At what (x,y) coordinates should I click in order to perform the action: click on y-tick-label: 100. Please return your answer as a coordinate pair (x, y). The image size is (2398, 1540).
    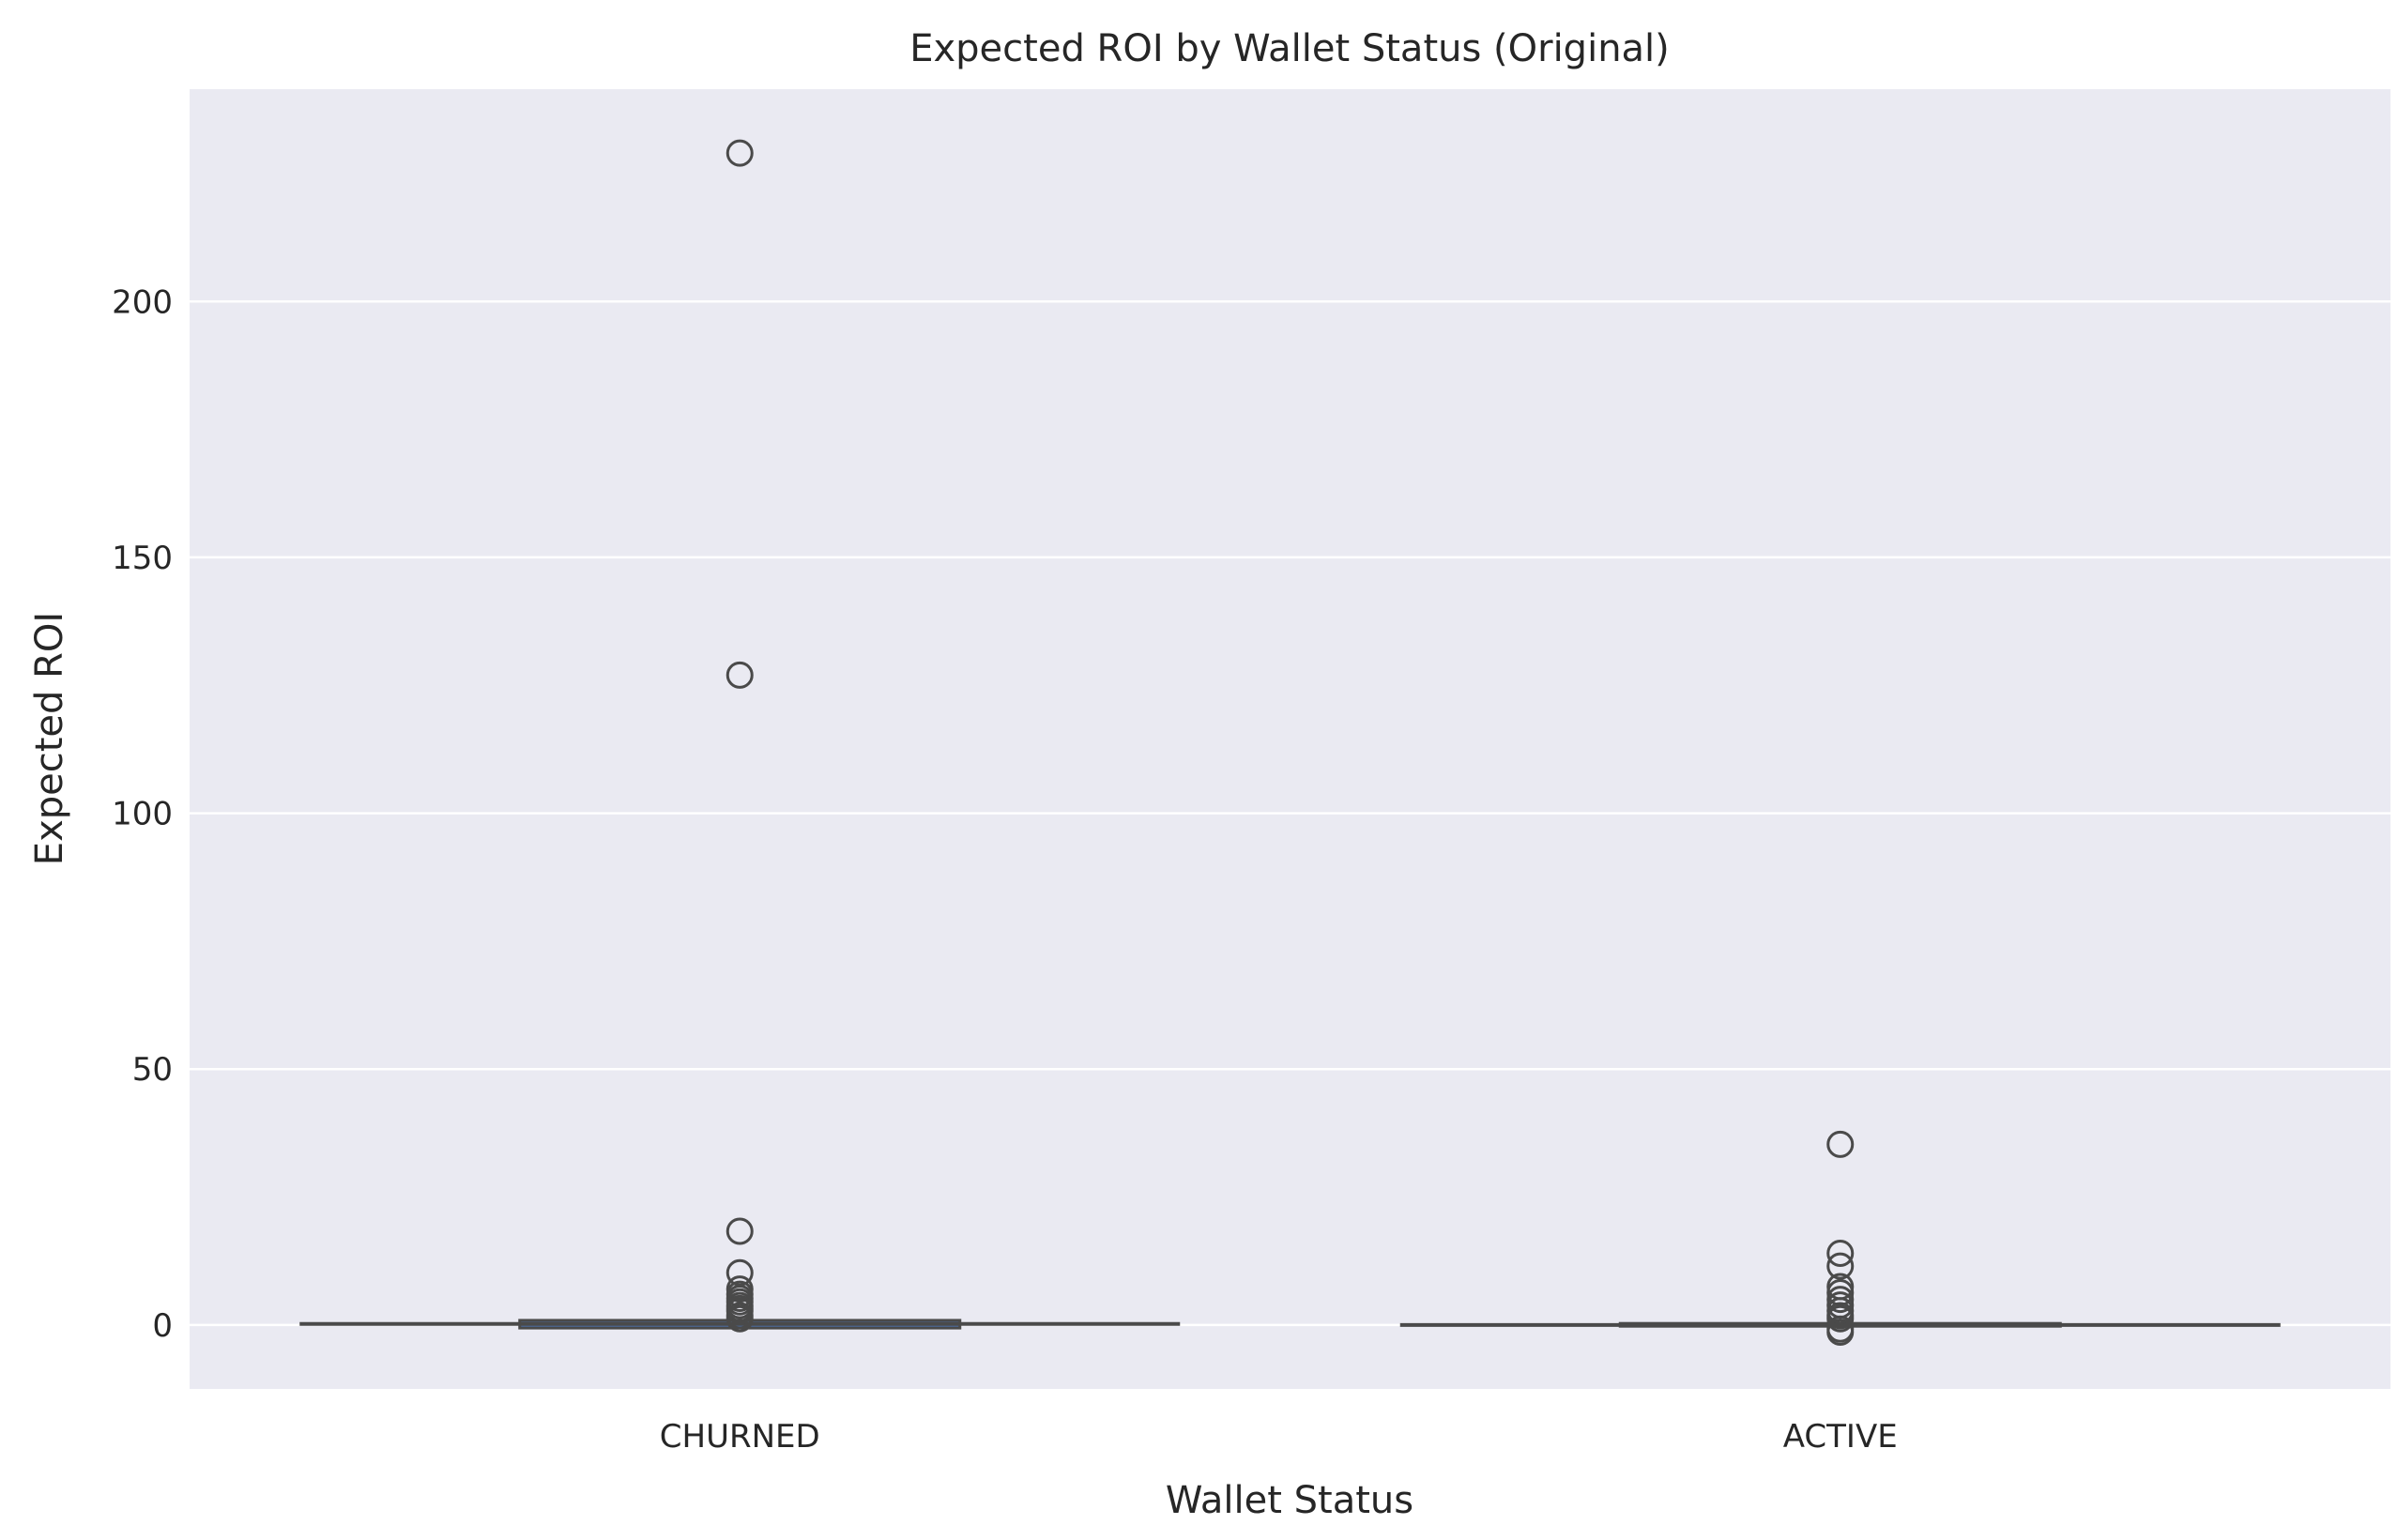
    Looking at the image, I should click on (142, 815).